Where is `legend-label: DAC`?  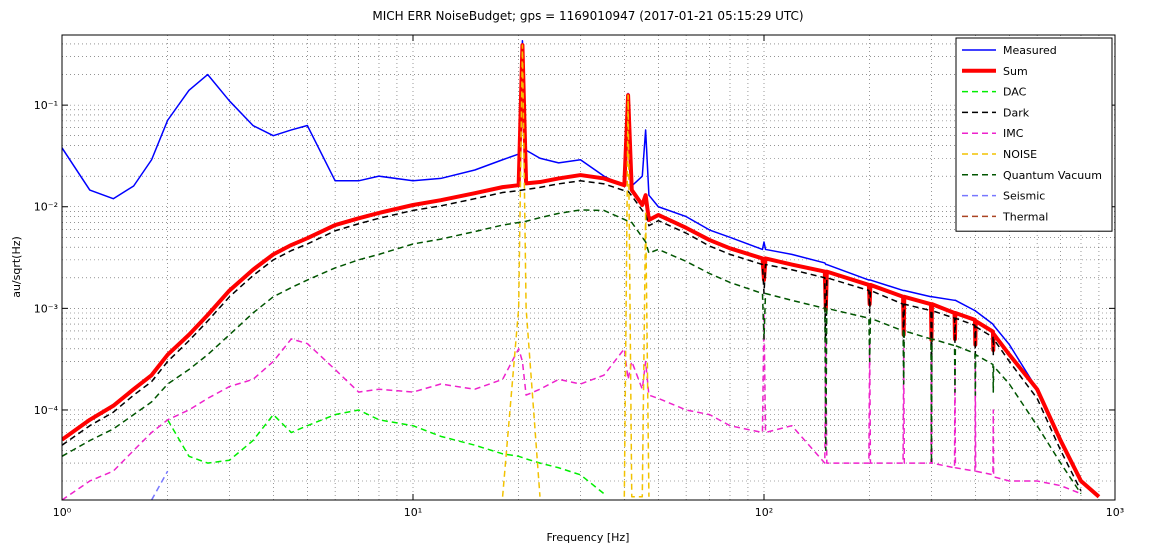
legend-label: DAC is located at coordinates (1015, 92).